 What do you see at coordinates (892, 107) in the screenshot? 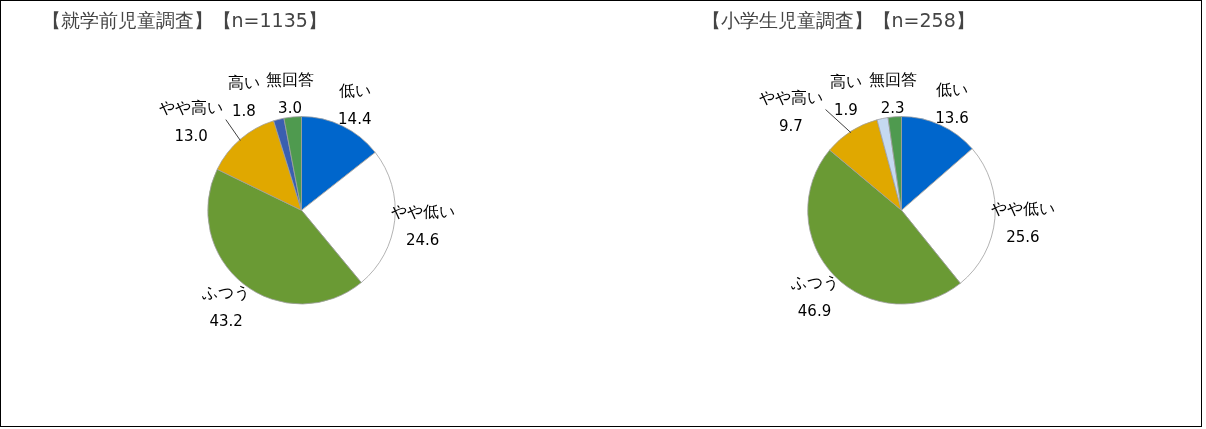
I see `data-label: 2.3` at bounding box center [892, 107].